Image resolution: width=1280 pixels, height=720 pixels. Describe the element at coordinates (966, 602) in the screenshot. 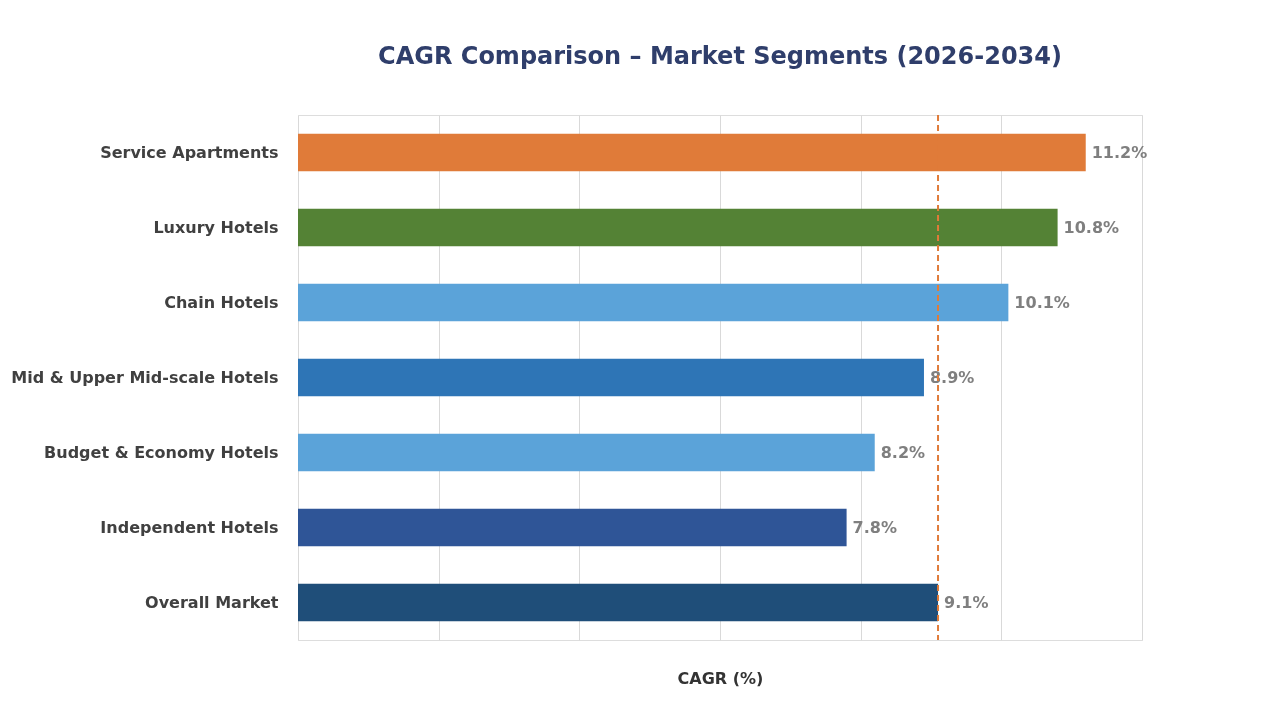

I see `data-label: 9.1%` at that location.